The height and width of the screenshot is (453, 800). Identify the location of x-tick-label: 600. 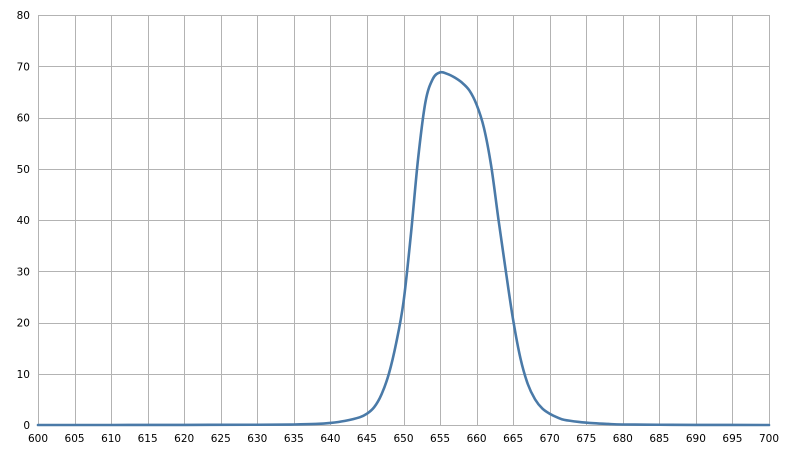
(38, 439).